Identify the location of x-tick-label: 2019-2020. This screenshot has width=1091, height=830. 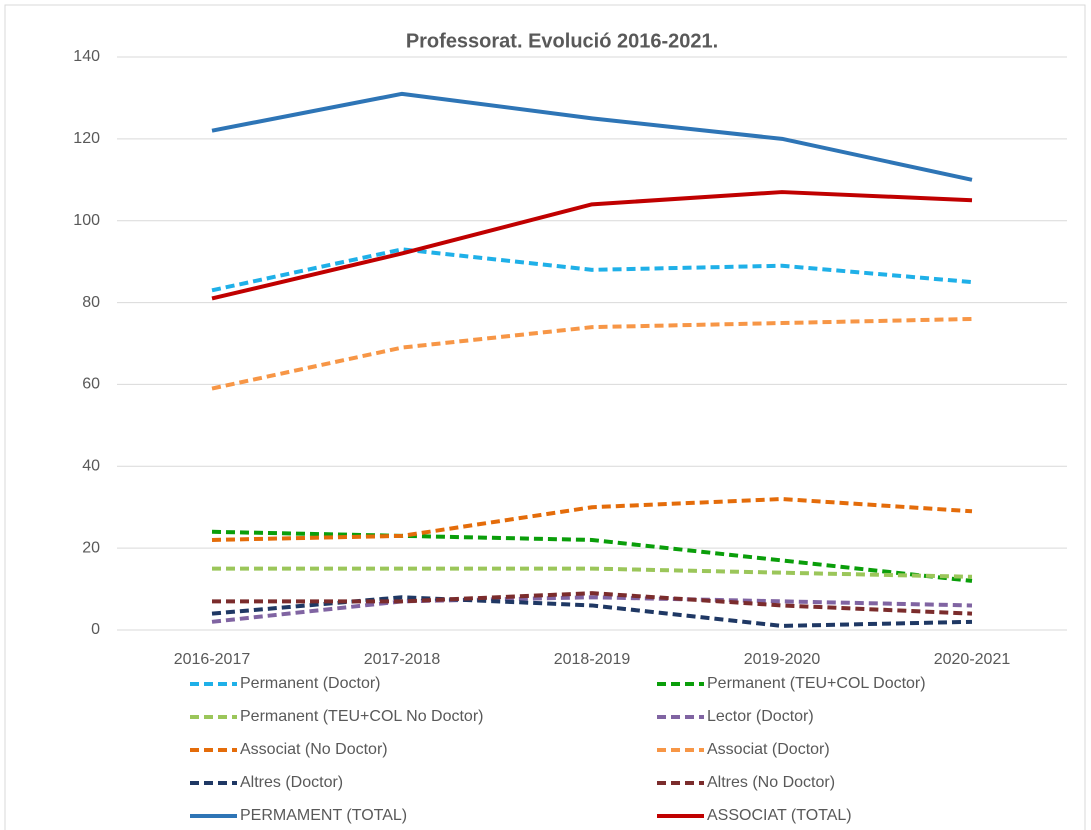
(782, 659).